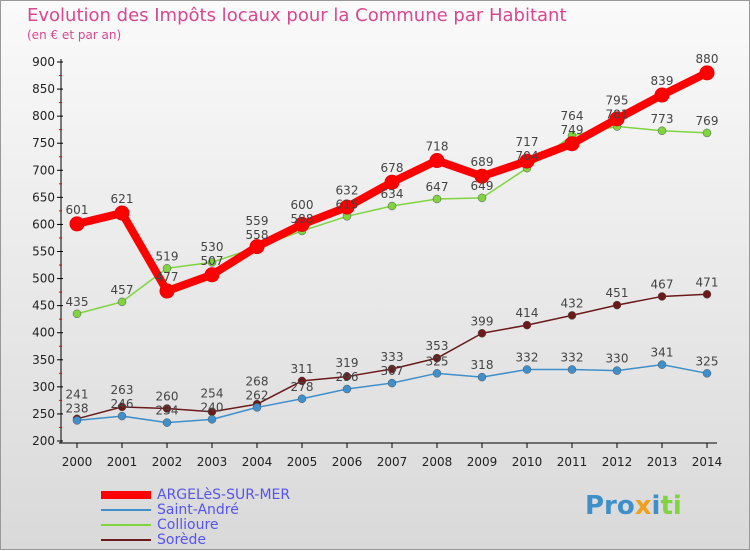  Describe the element at coordinates (257, 395) in the screenshot. I see `data-label: 262` at that location.